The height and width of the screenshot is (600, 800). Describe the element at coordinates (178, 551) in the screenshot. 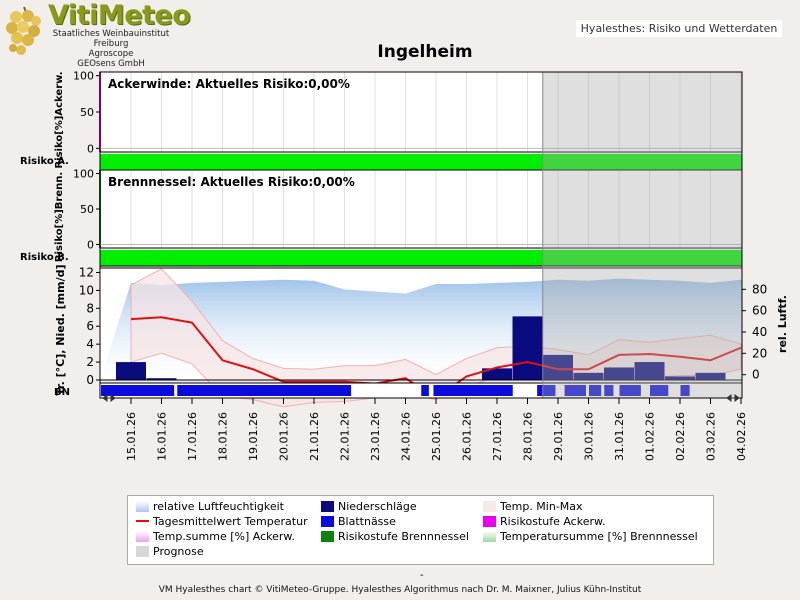

I see `legend-label: Prognose` at that location.